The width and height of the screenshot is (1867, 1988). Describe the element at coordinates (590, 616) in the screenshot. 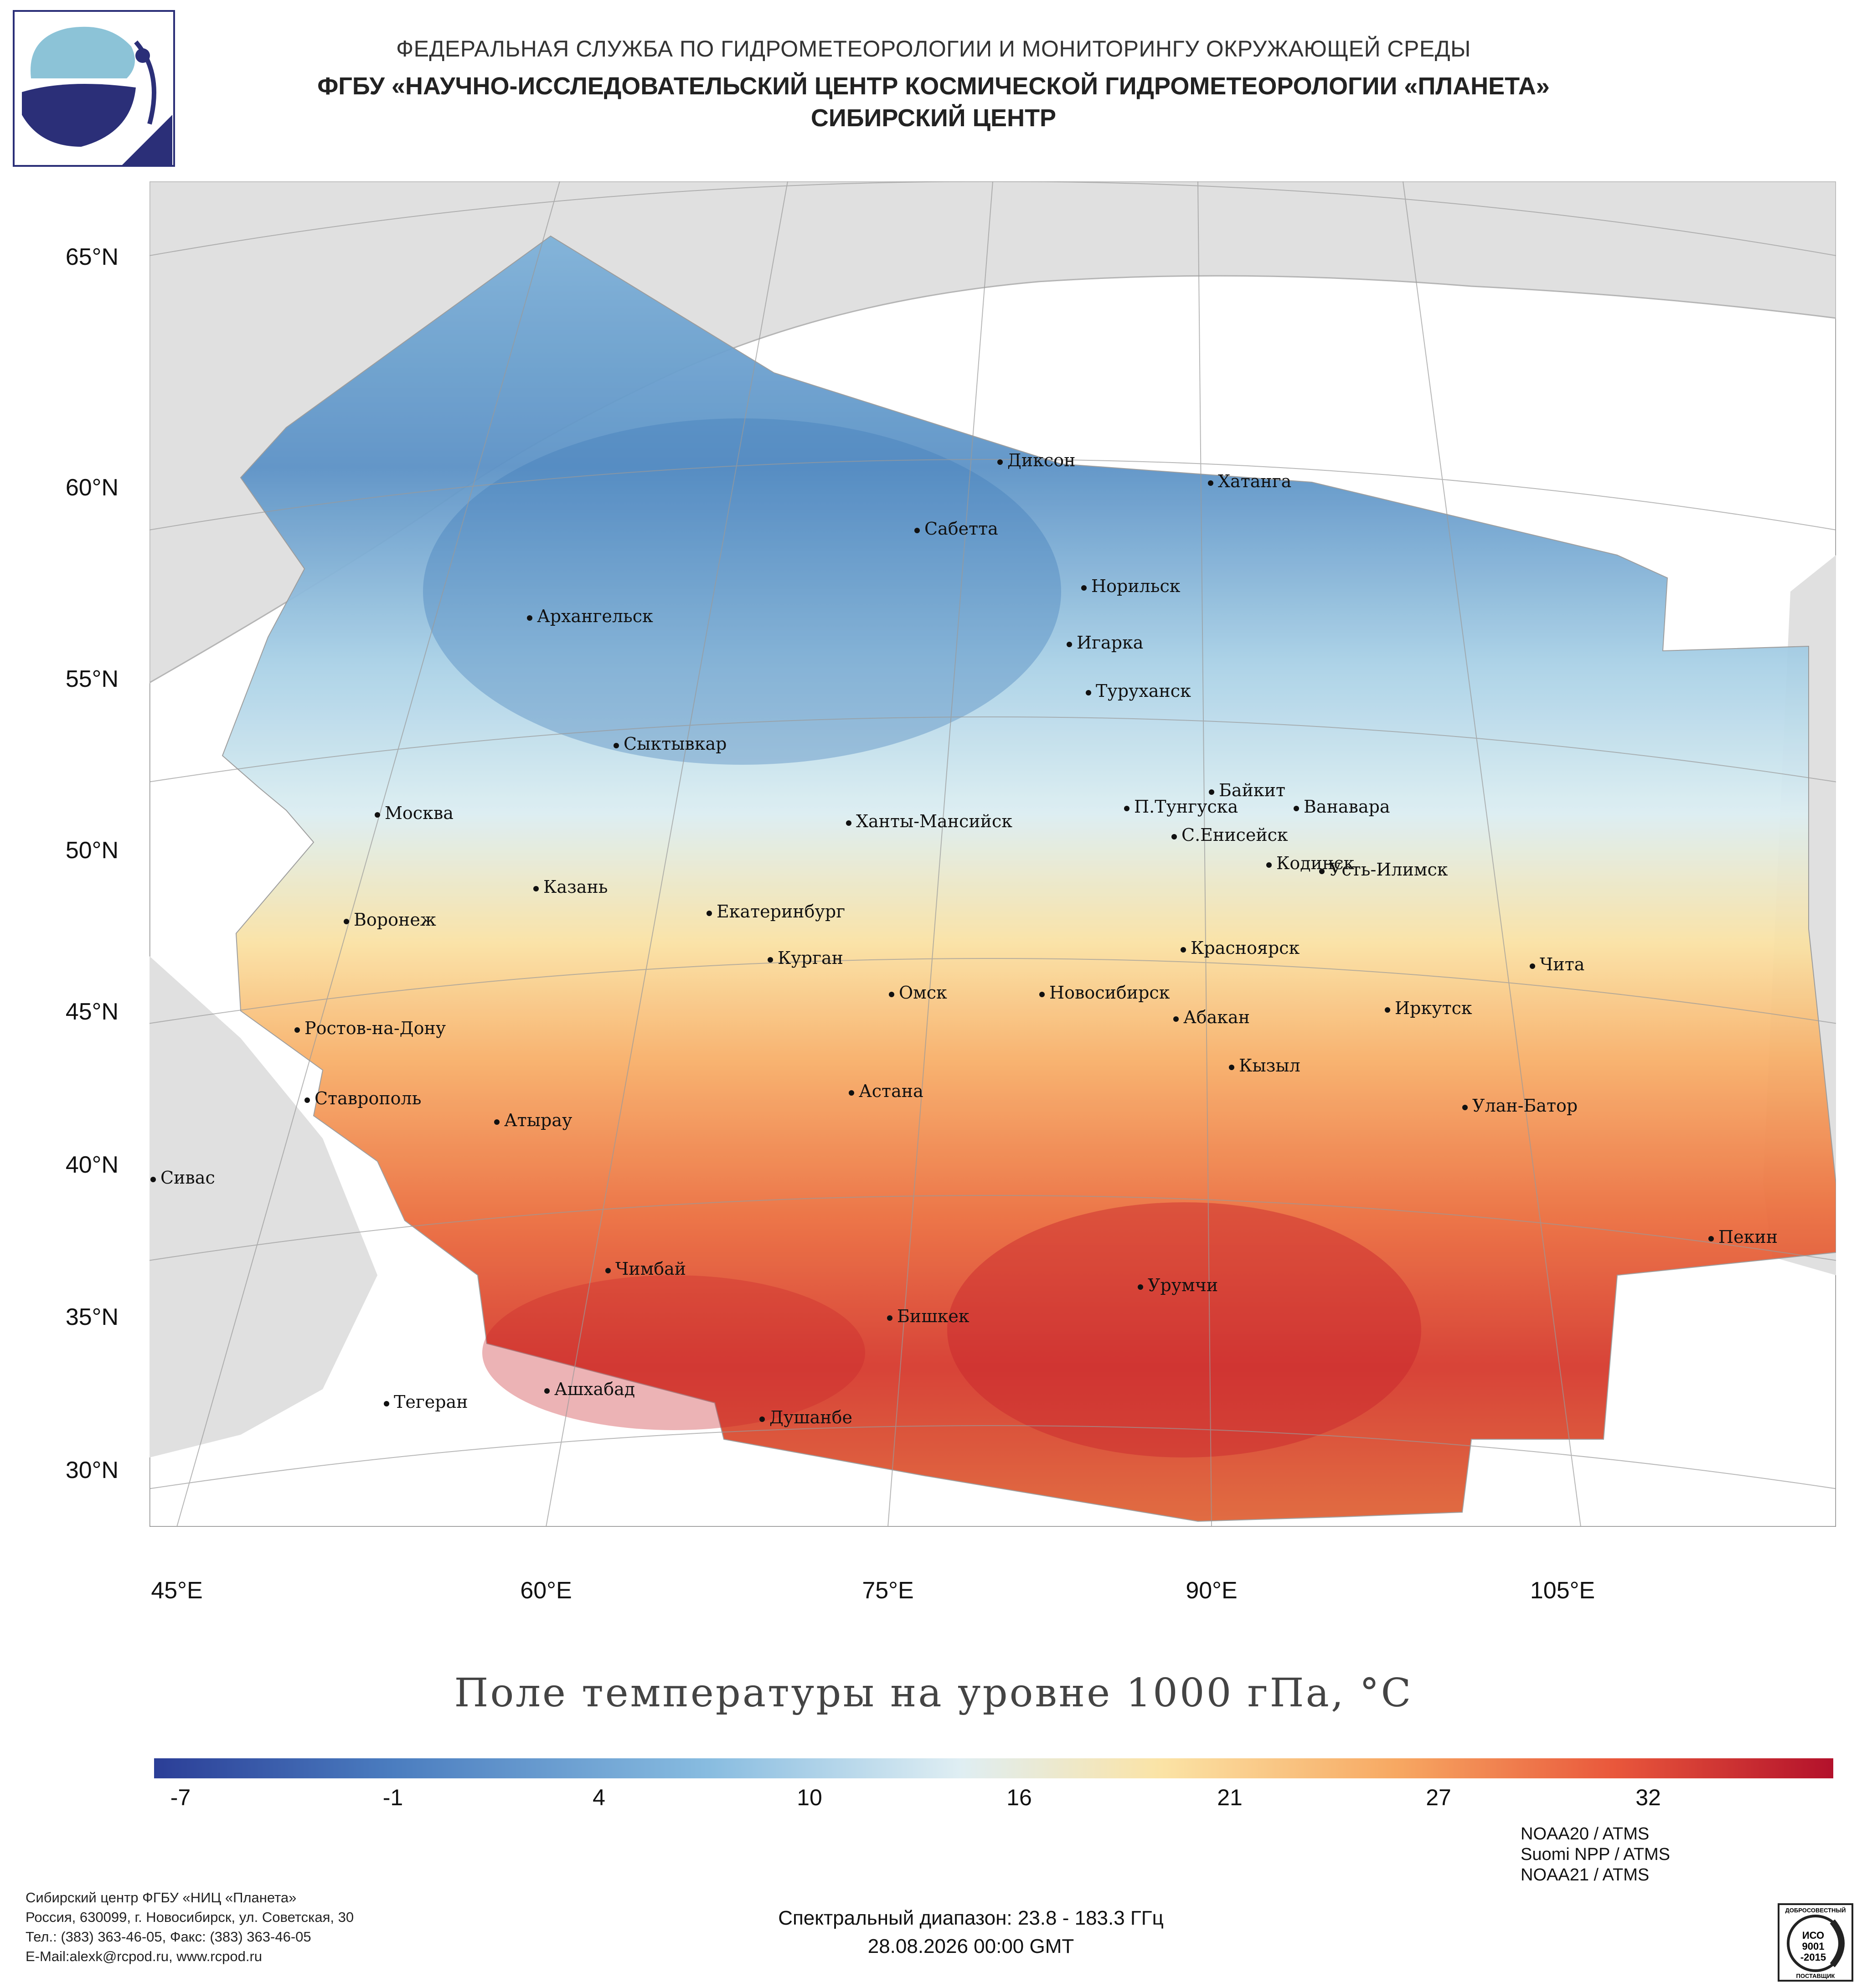

I see `city-label: Архангельск` at that location.